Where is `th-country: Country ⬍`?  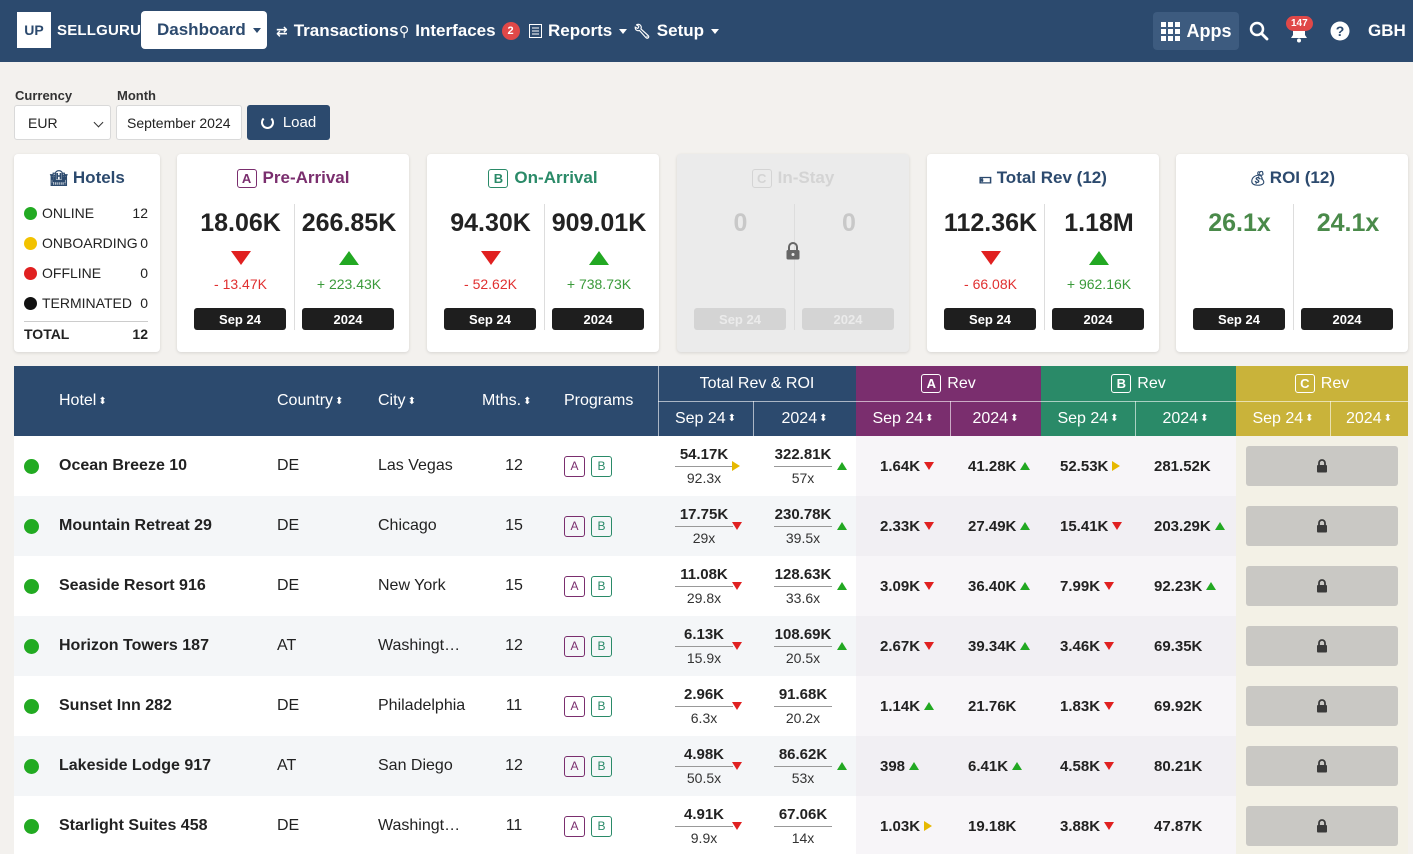
th-country: Country ⬍ is located at coordinates (310, 401).